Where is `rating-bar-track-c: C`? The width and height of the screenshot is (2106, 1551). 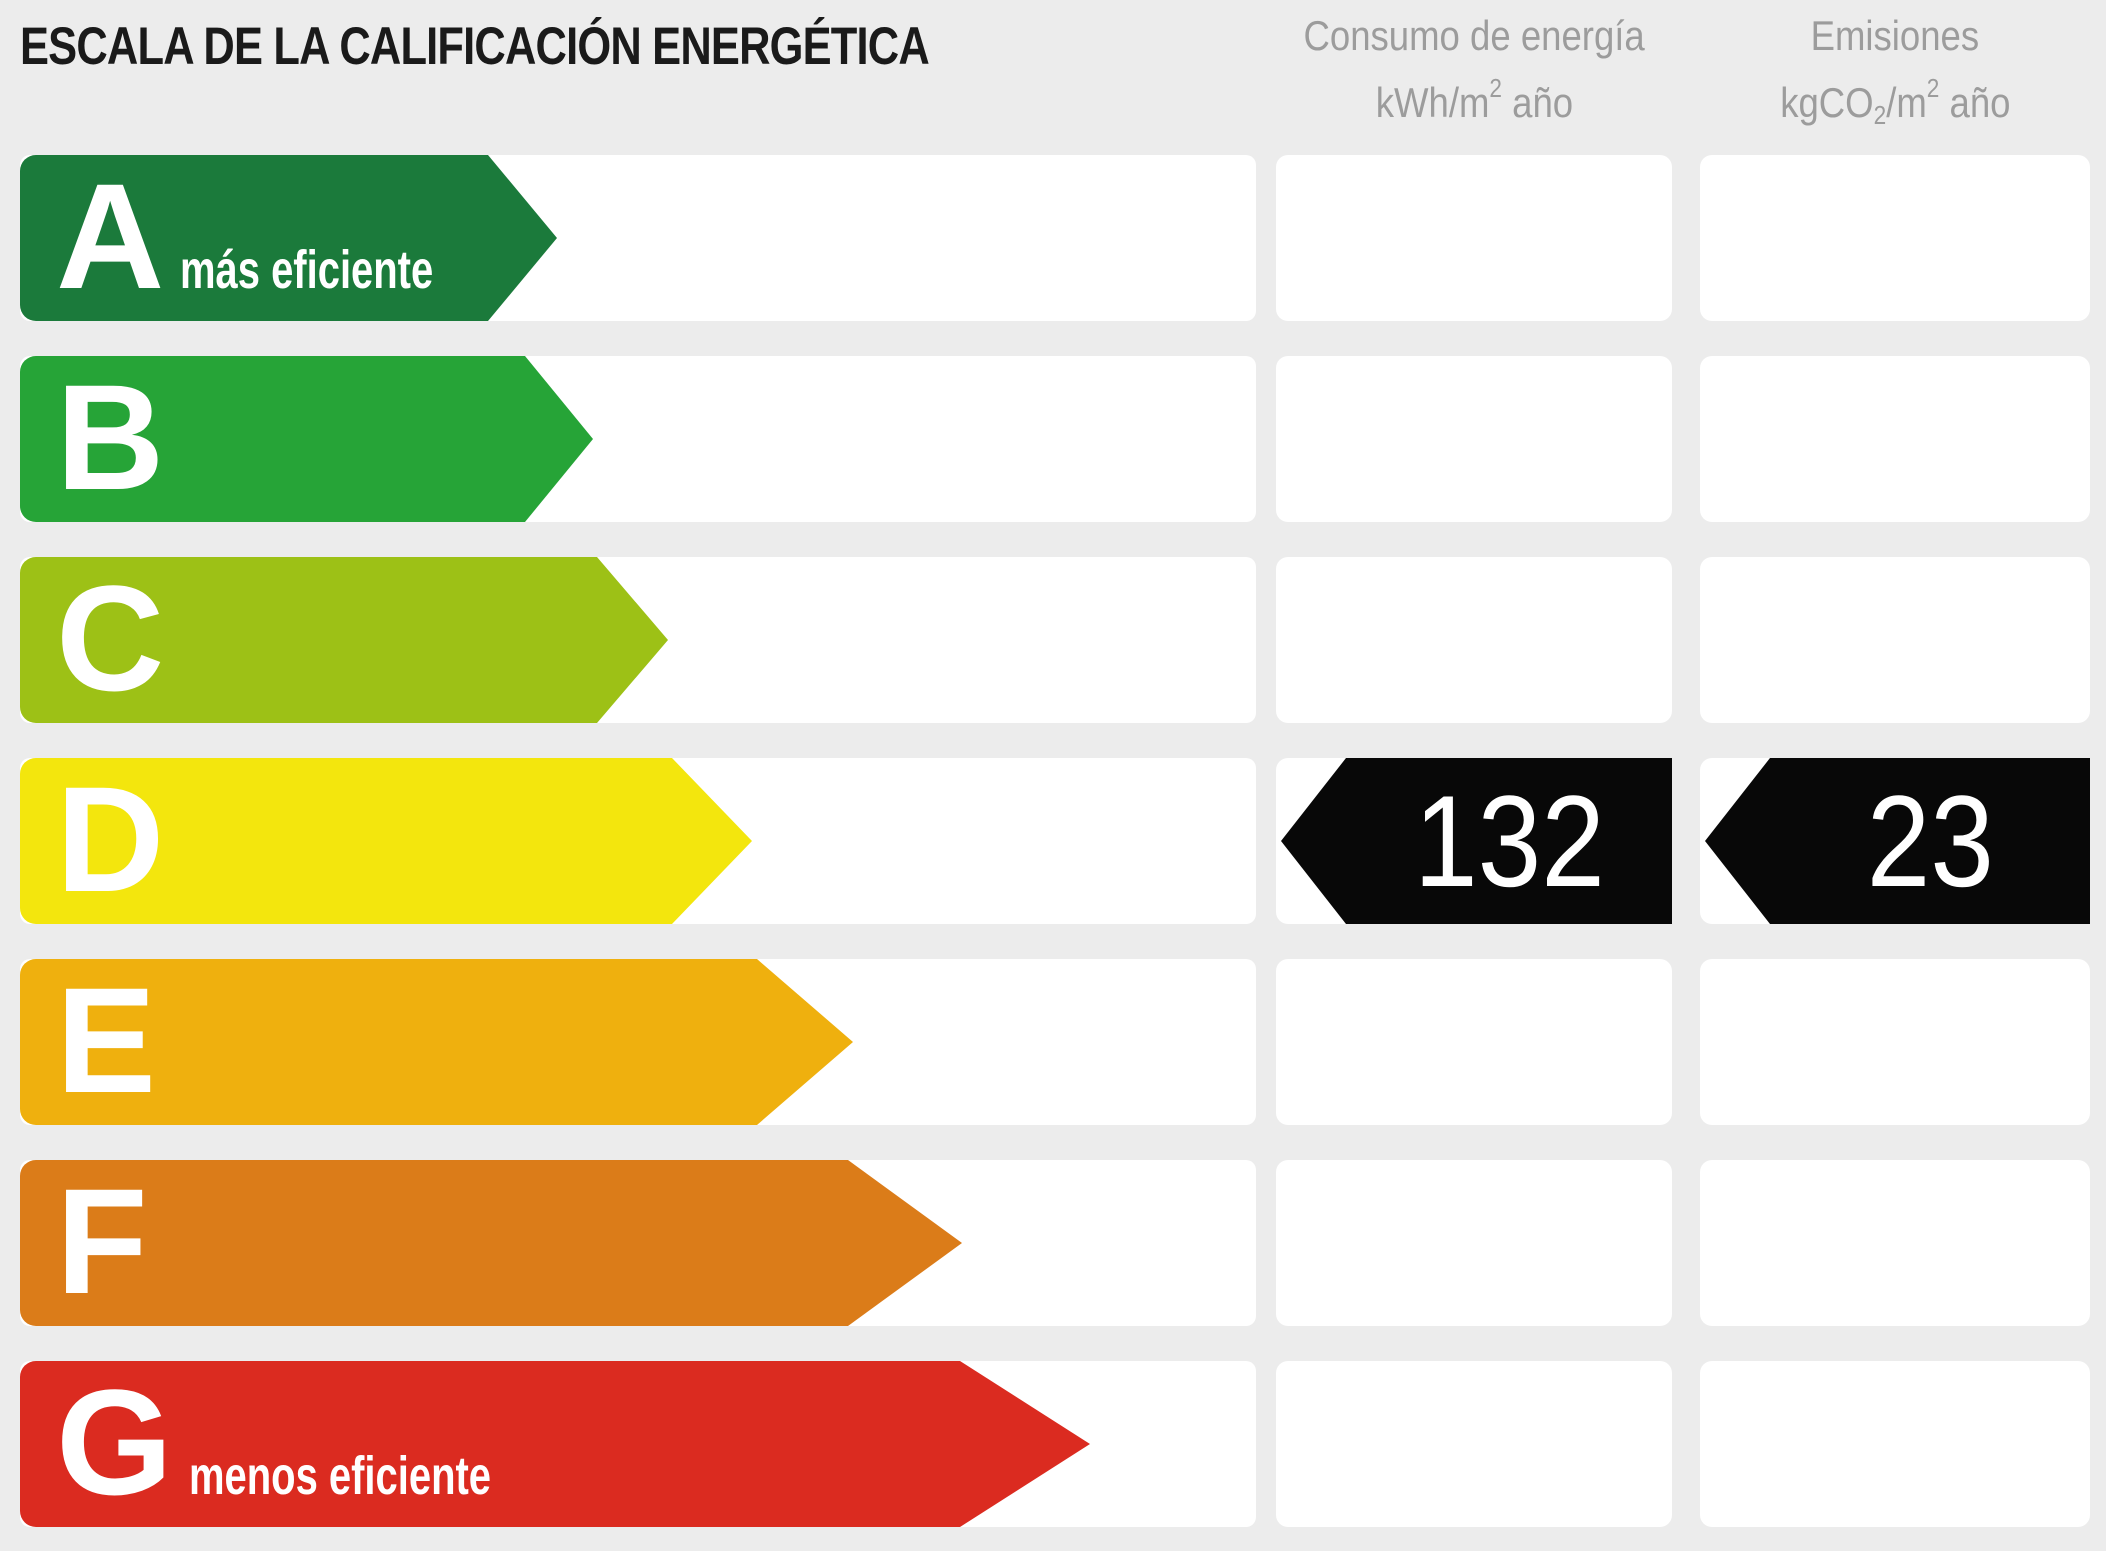 rating-bar-track-c: C is located at coordinates (638, 640).